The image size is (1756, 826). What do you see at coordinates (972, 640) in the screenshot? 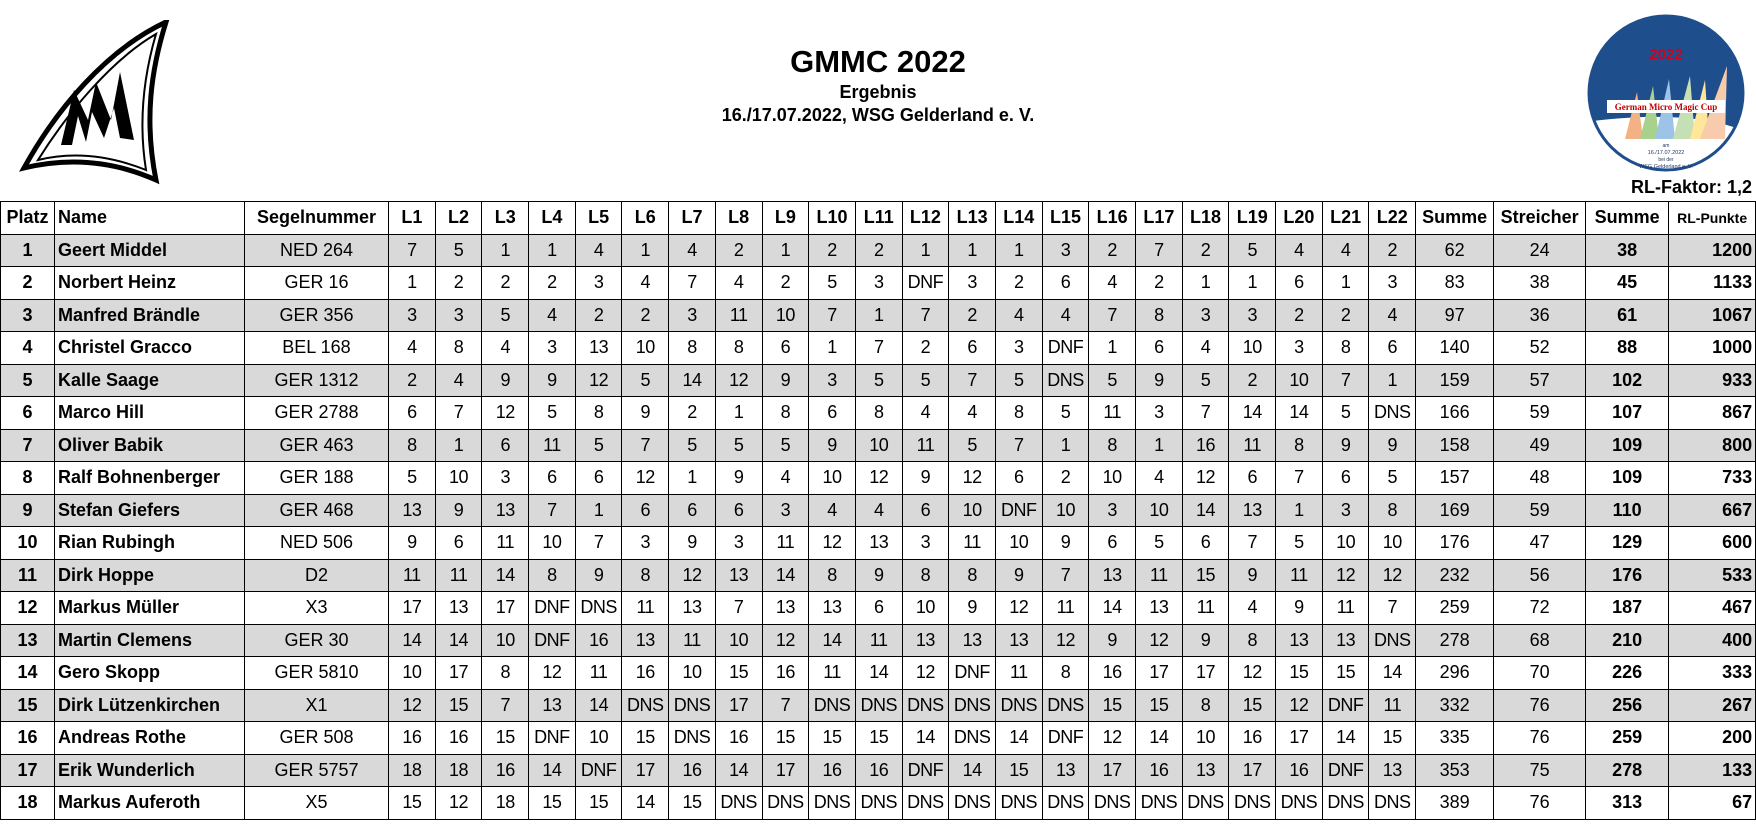
I see `cell-race-l13: 13` at bounding box center [972, 640].